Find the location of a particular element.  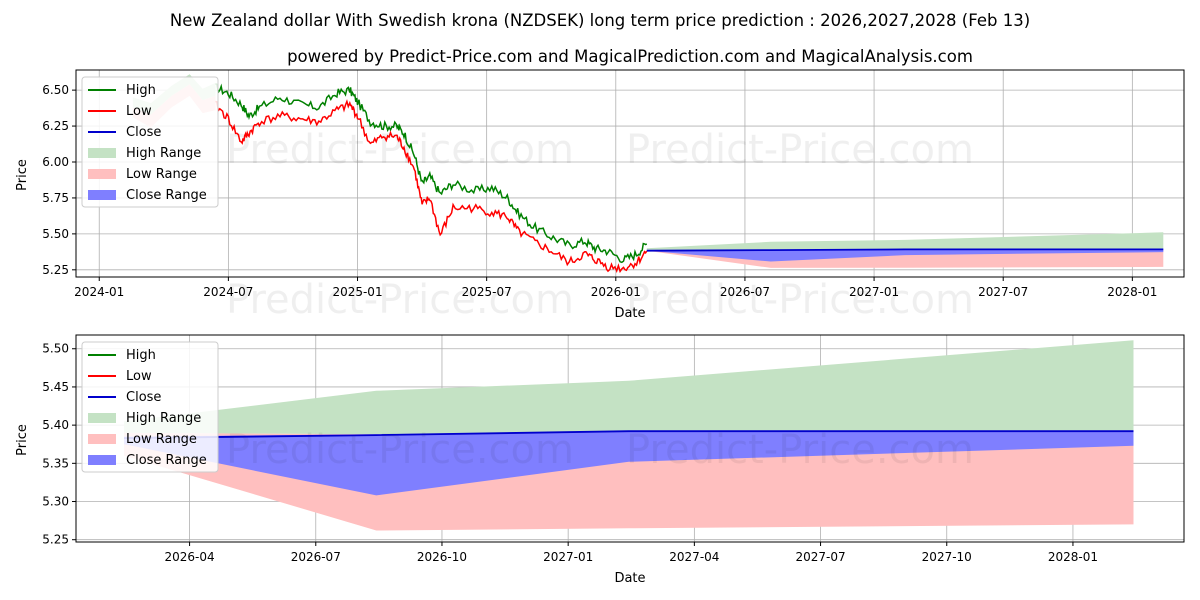

0-y-tick-label: 6.25 is located at coordinates (55, 126).